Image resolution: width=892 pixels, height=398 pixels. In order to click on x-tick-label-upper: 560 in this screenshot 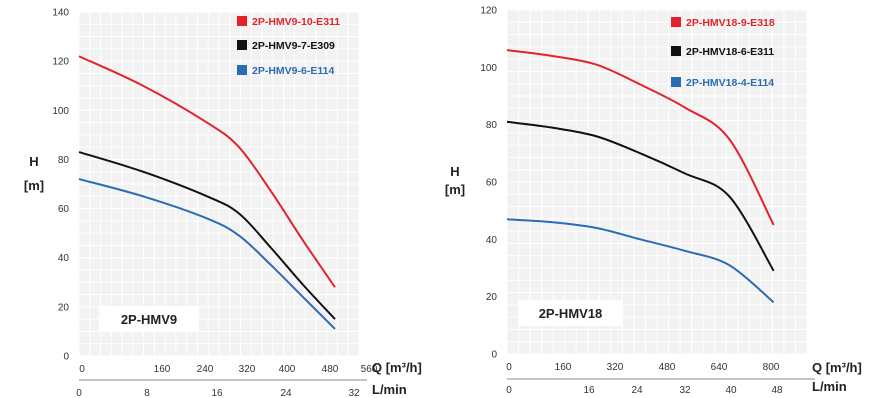, I will do `click(369, 369)`.